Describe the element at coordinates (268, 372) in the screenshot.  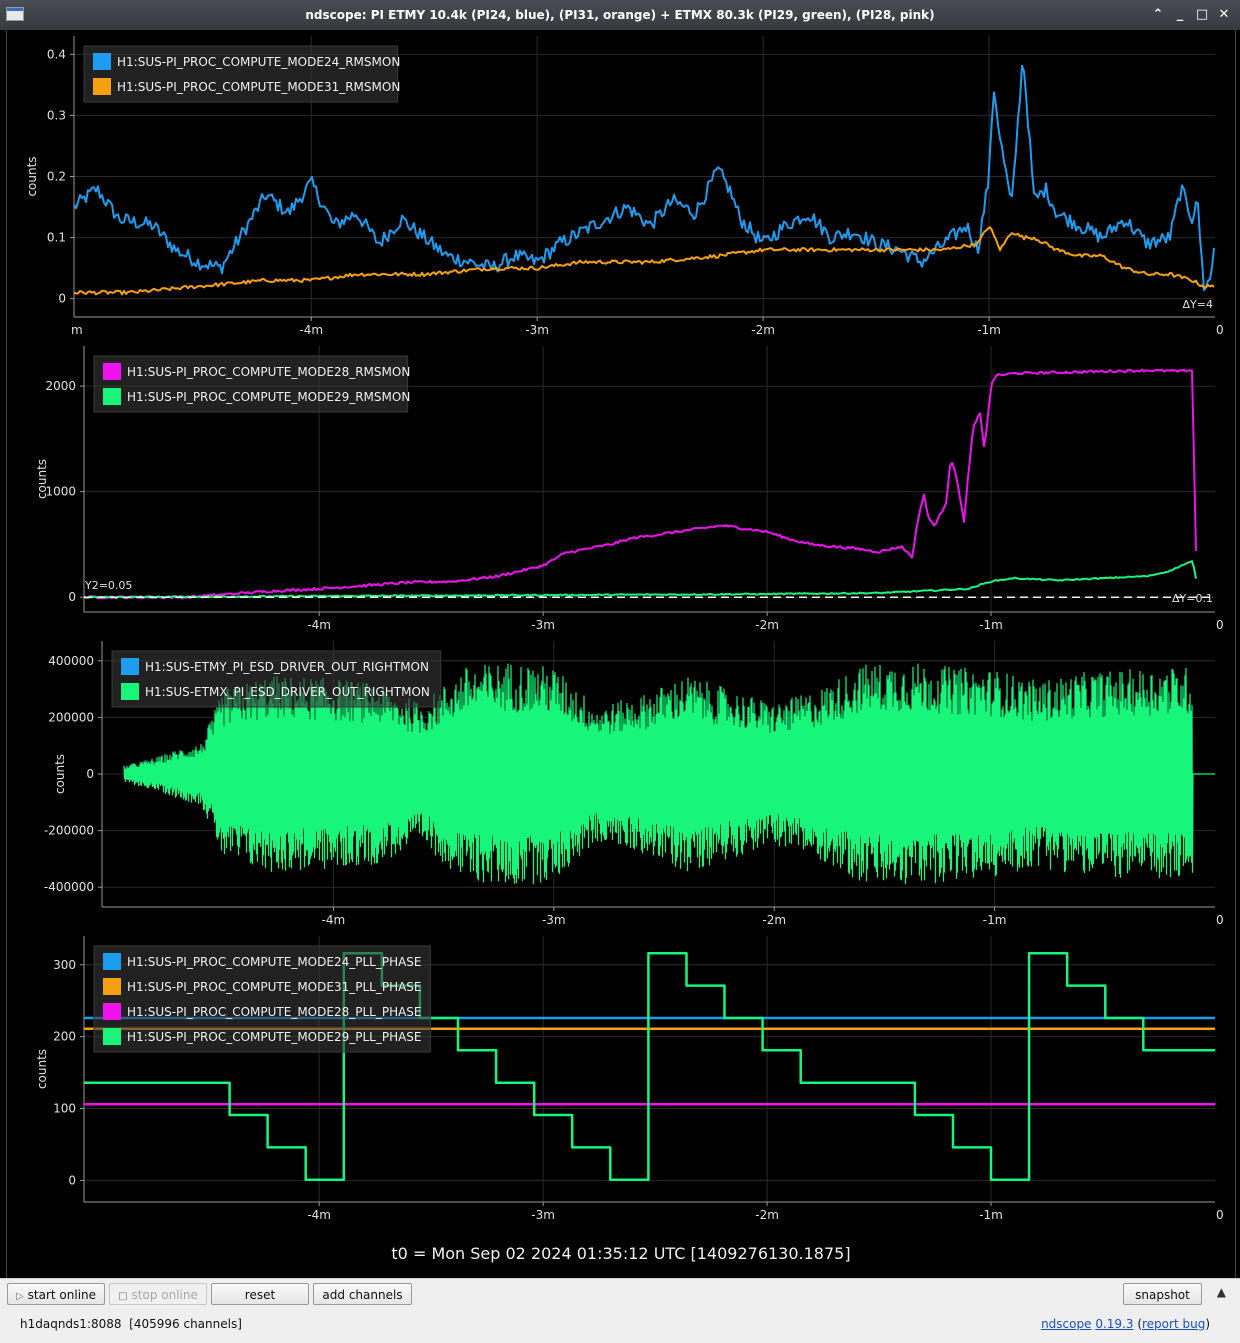
I see `legend-label: H1:SUS-PI_PROC_COMPUTE_MODE28_RMSMON` at that location.